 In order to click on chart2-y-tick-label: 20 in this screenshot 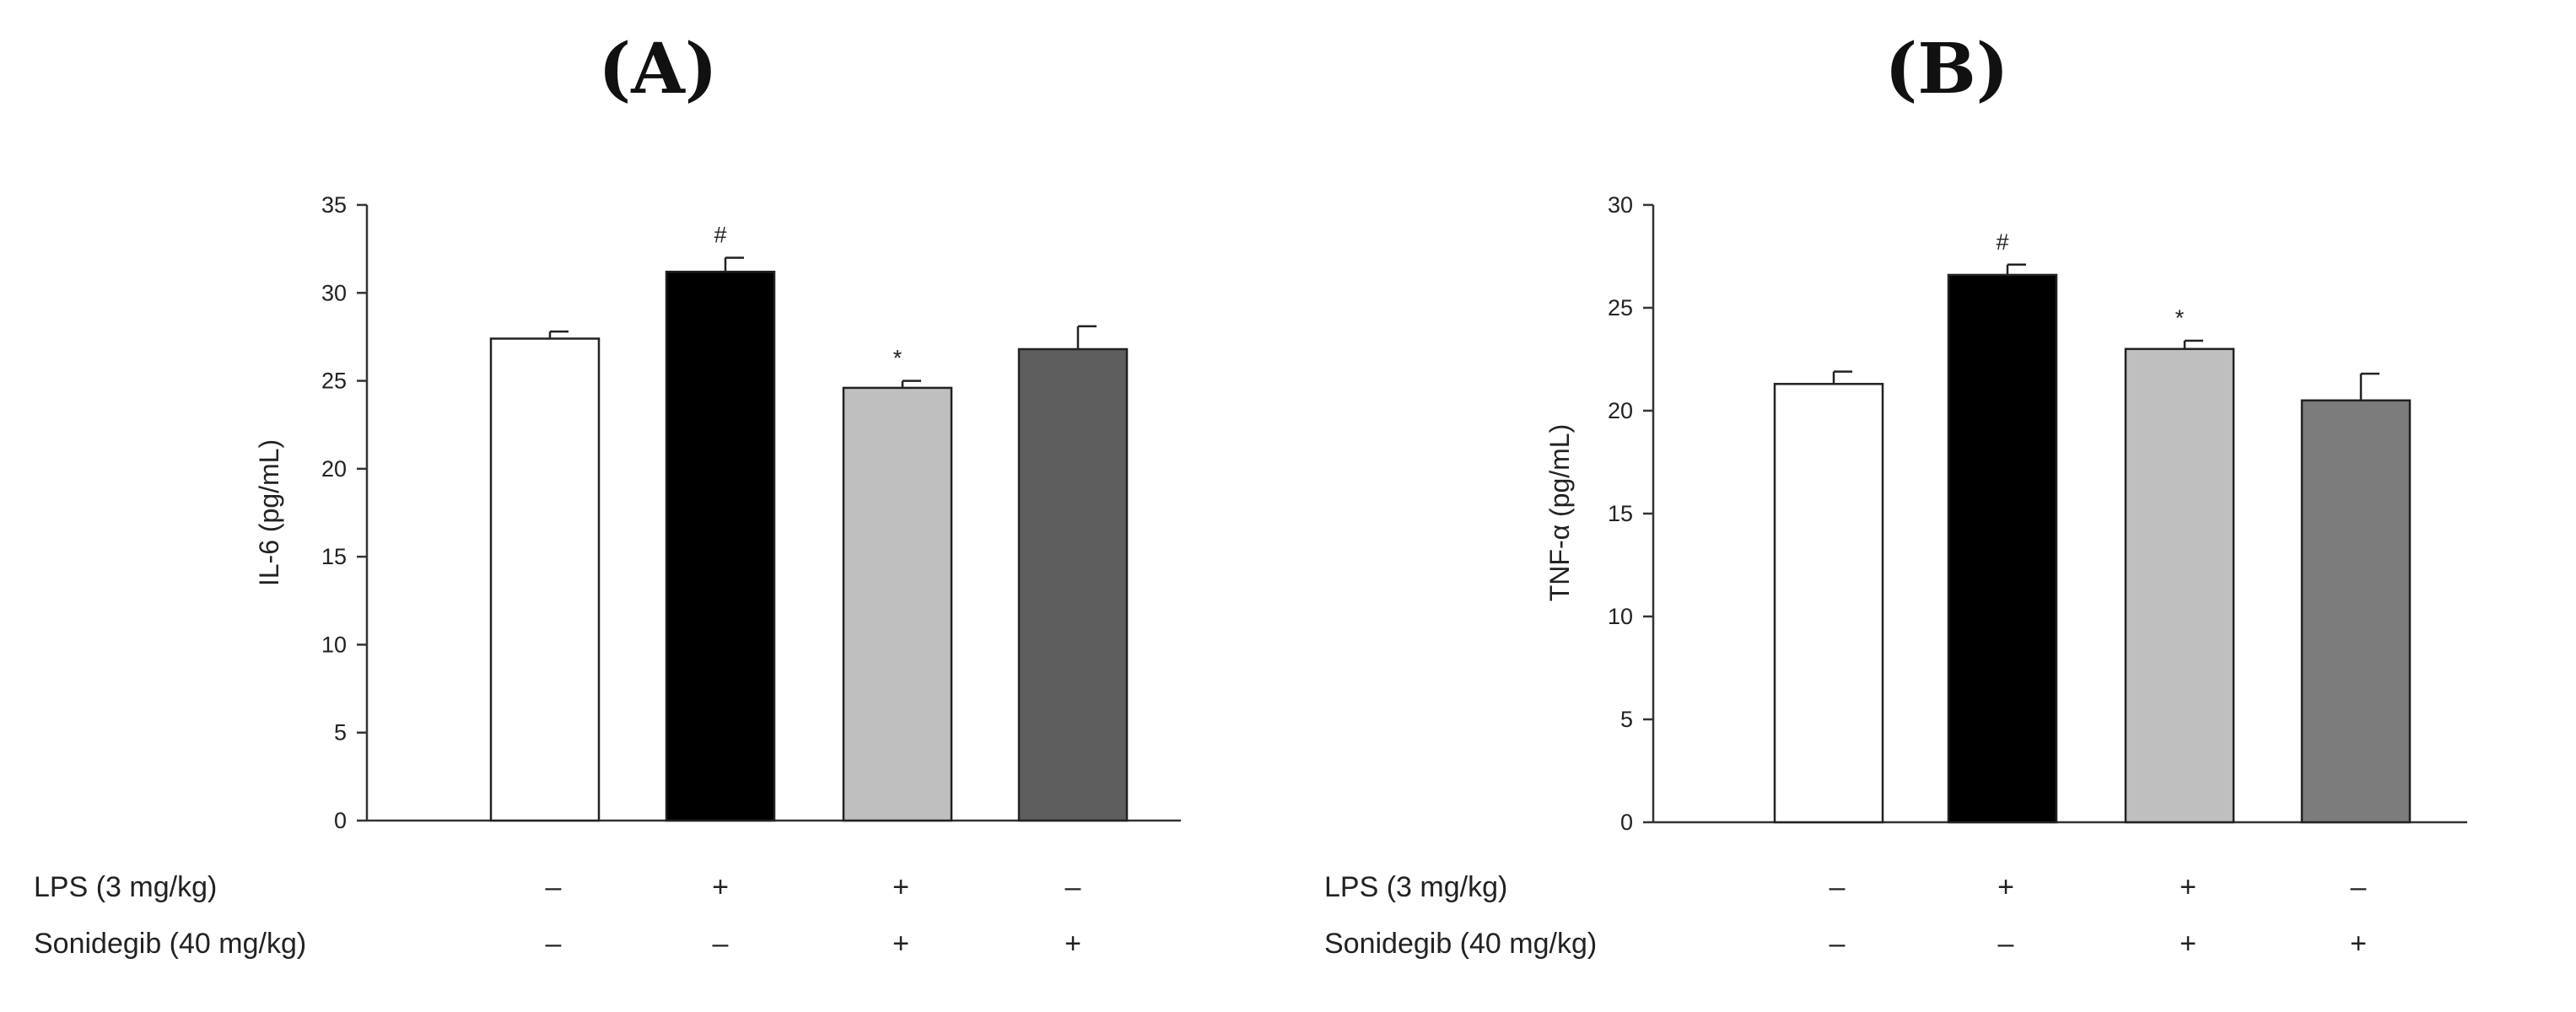, I will do `click(1620, 411)`.